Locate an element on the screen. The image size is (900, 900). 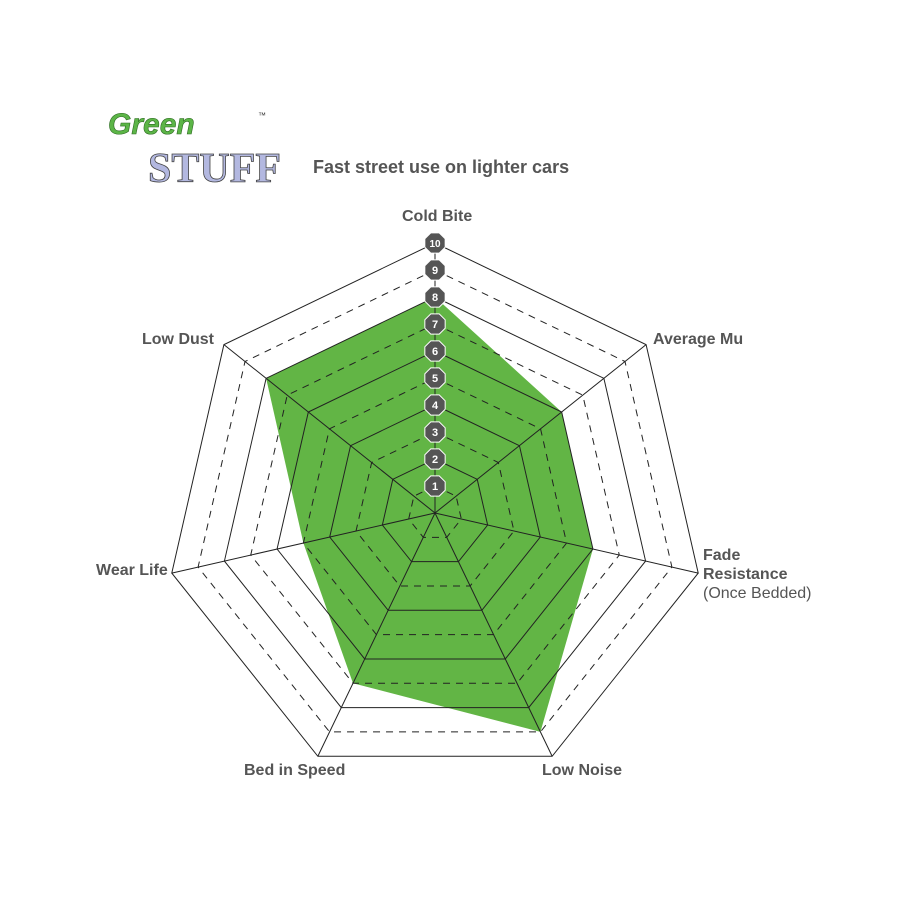
tick-label: 6 is located at coordinates (435, 352).